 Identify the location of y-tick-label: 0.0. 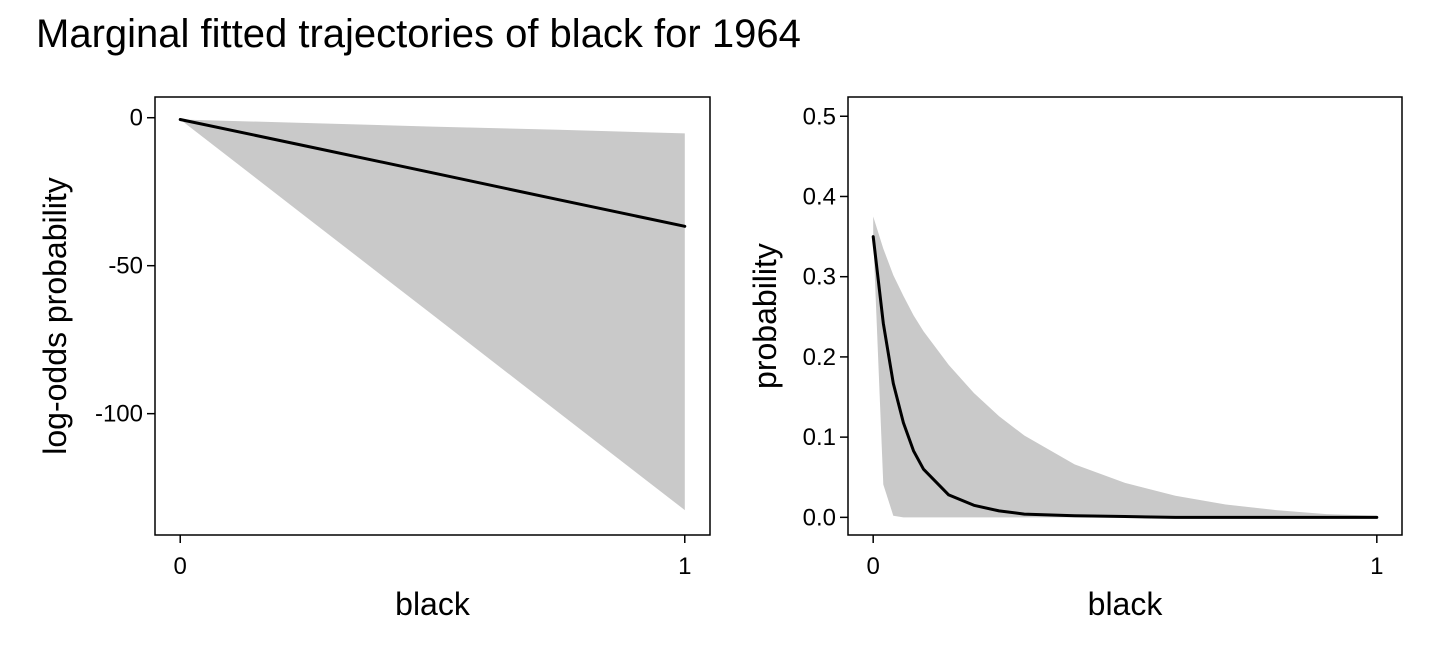
(819, 517).